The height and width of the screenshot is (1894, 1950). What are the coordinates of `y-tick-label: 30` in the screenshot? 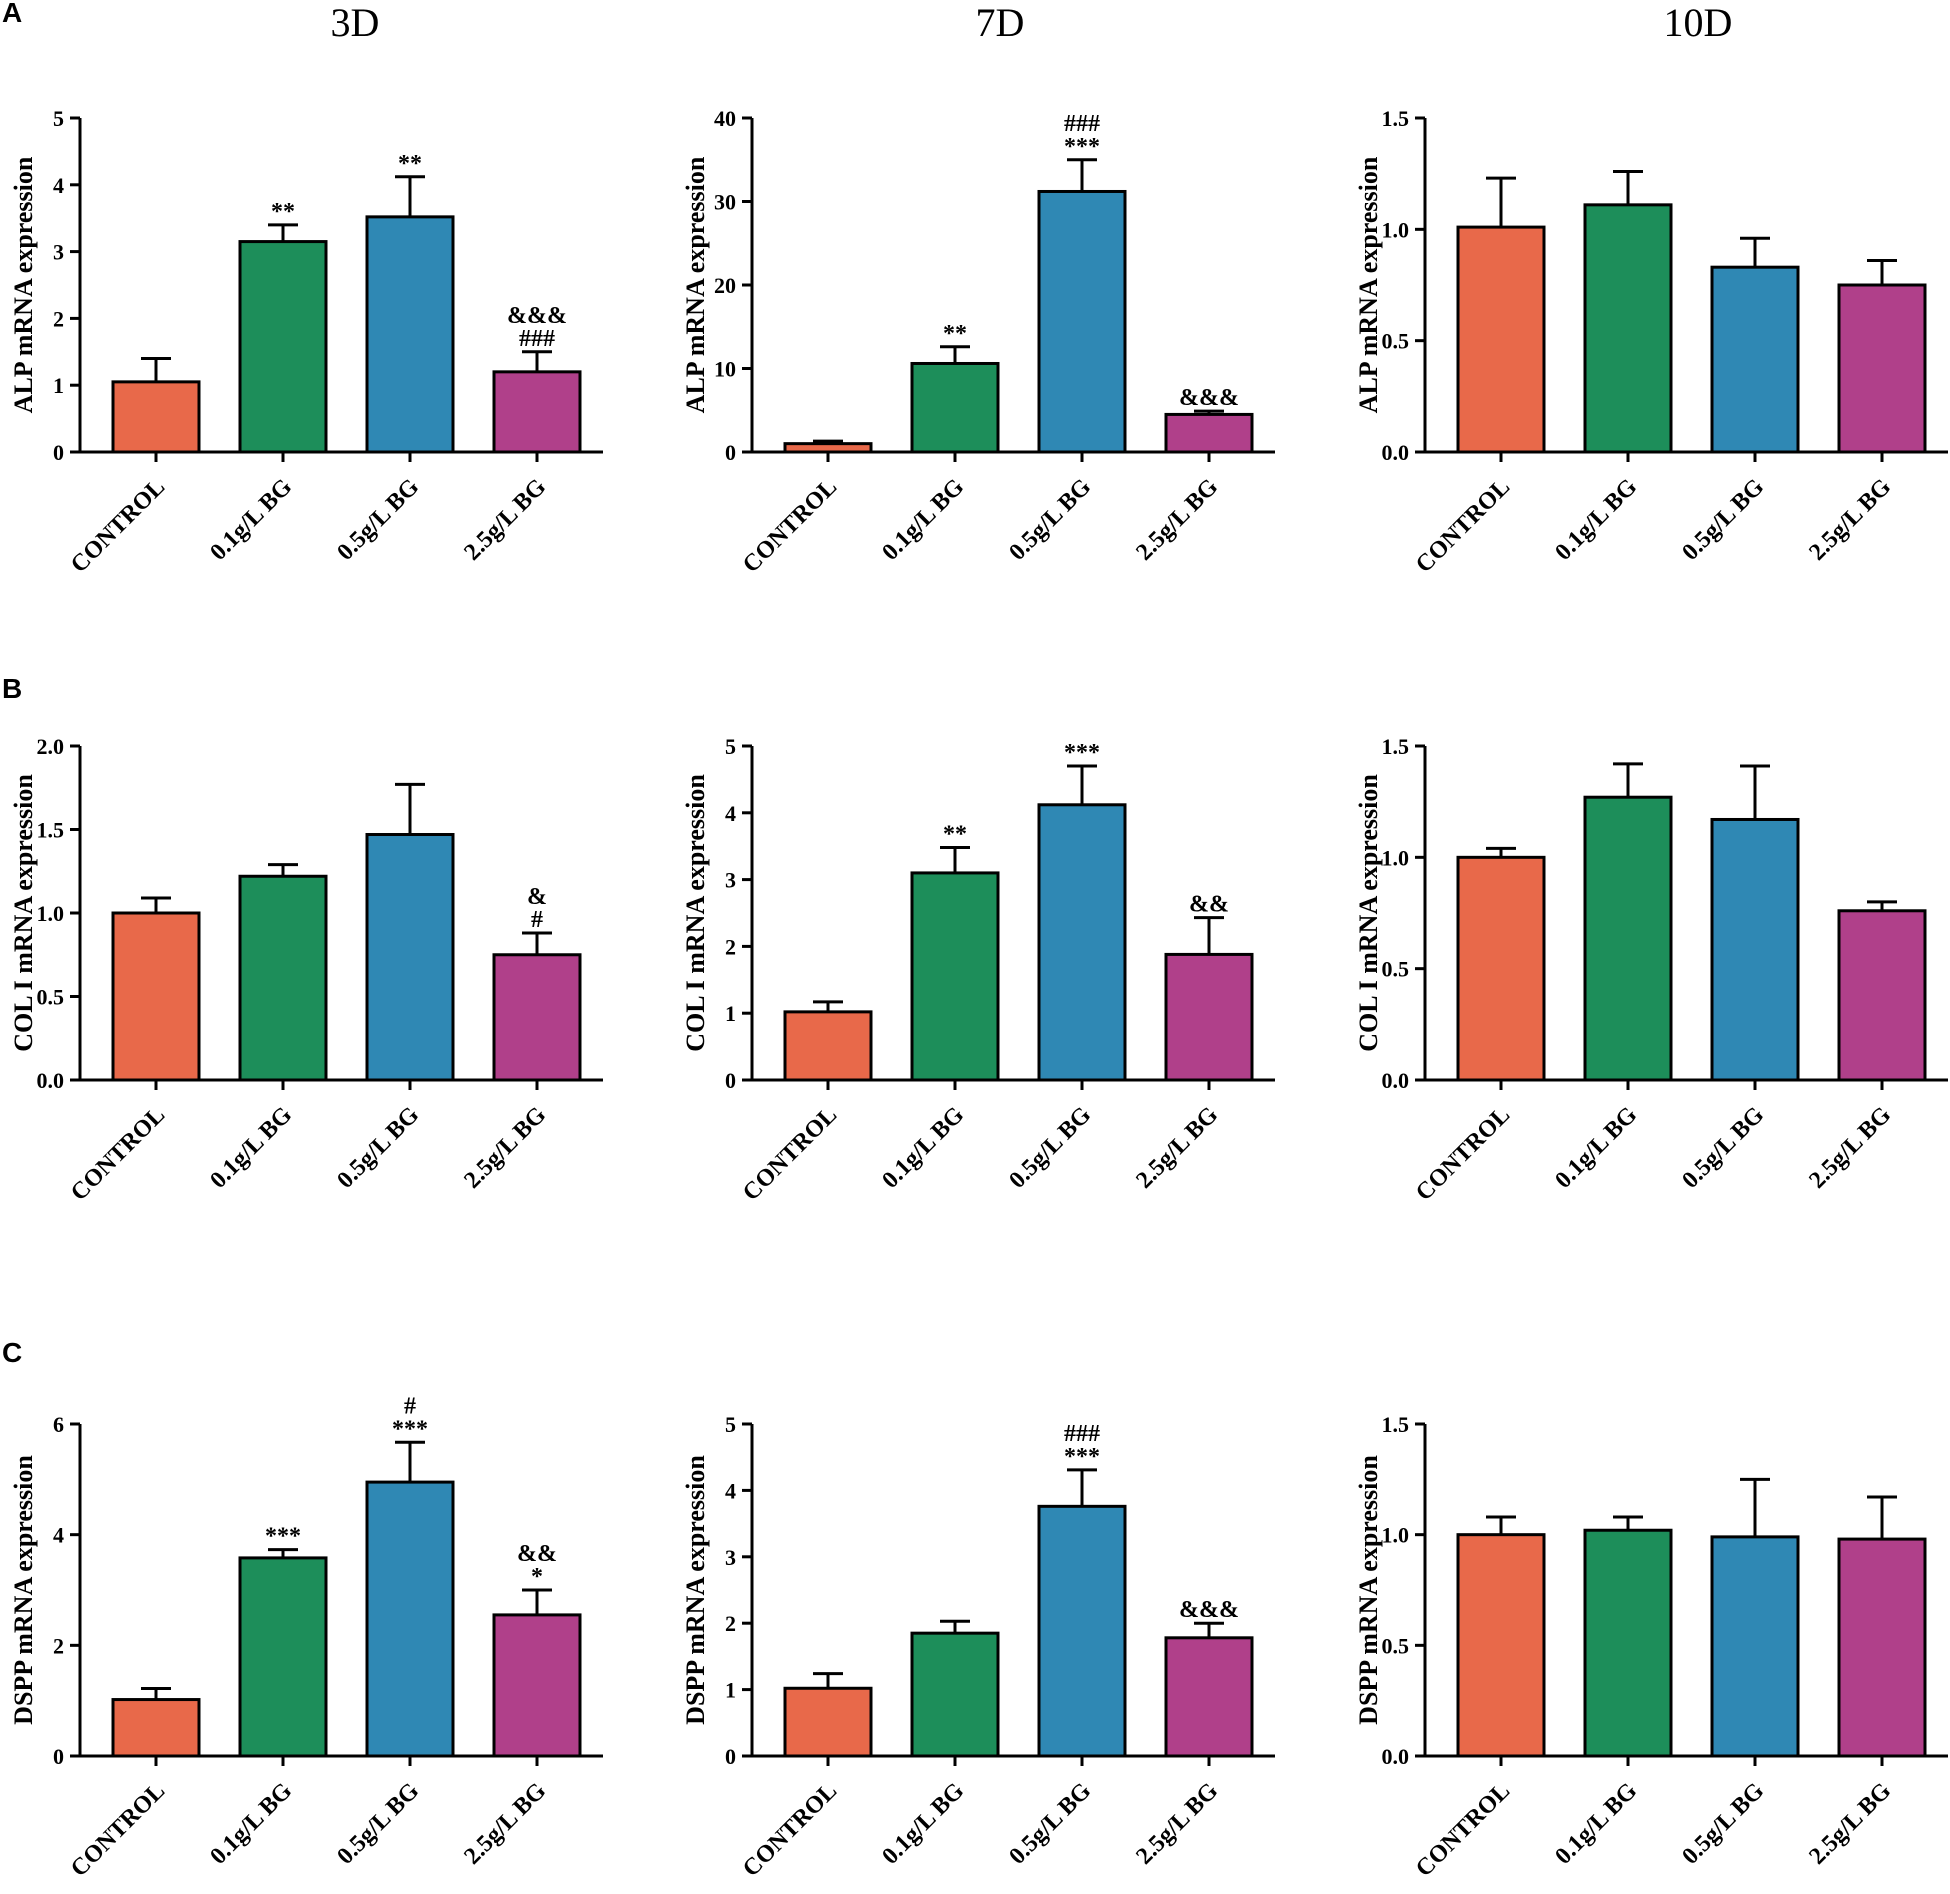 It's located at (725, 202).